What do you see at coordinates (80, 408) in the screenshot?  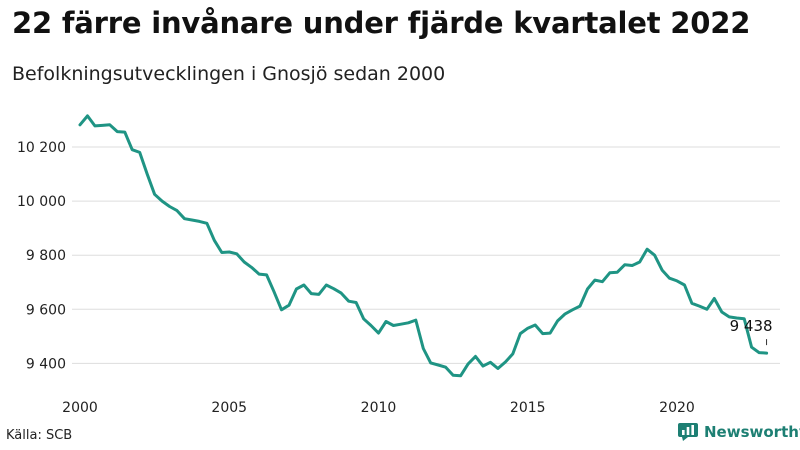 I see `x-tick-label: 2000` at bounding box center [80, 408].